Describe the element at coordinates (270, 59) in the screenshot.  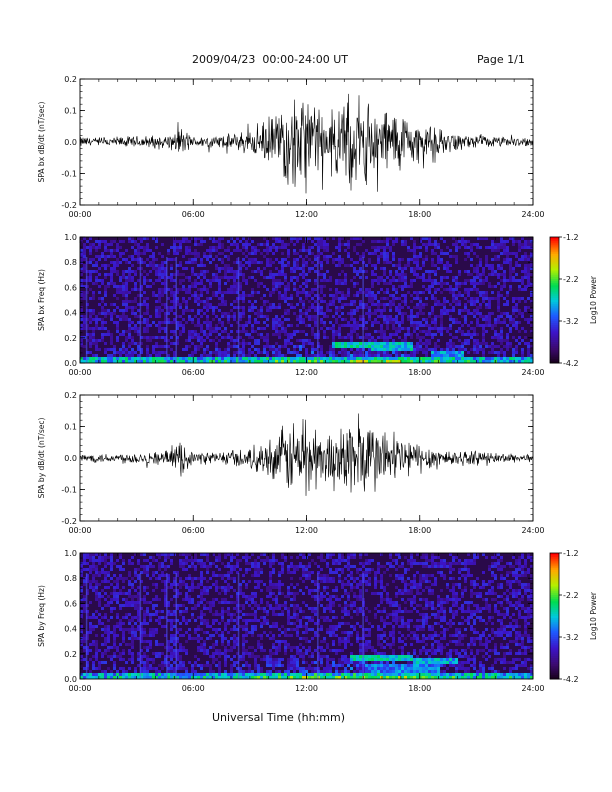
I see `page-title: 2009/04/23 00:00-24:00 UT` at that location.